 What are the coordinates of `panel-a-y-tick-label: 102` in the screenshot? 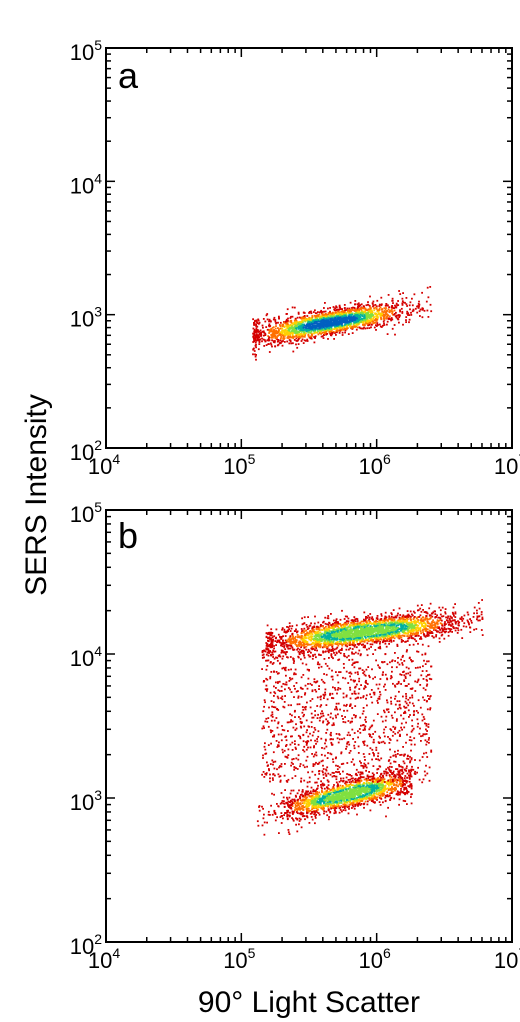 It's located at (86, 451).